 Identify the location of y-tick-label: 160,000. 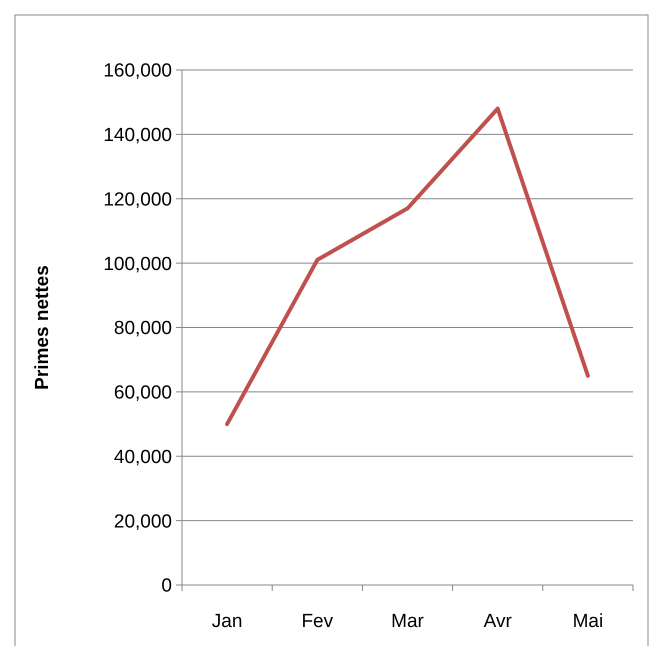
(137, 71).